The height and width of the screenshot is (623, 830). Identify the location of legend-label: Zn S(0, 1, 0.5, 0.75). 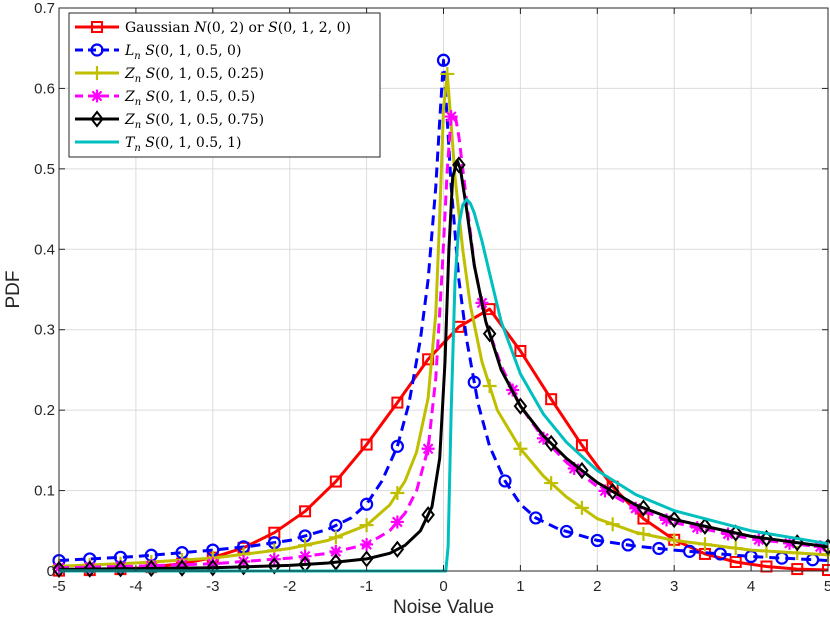
(194, 121).